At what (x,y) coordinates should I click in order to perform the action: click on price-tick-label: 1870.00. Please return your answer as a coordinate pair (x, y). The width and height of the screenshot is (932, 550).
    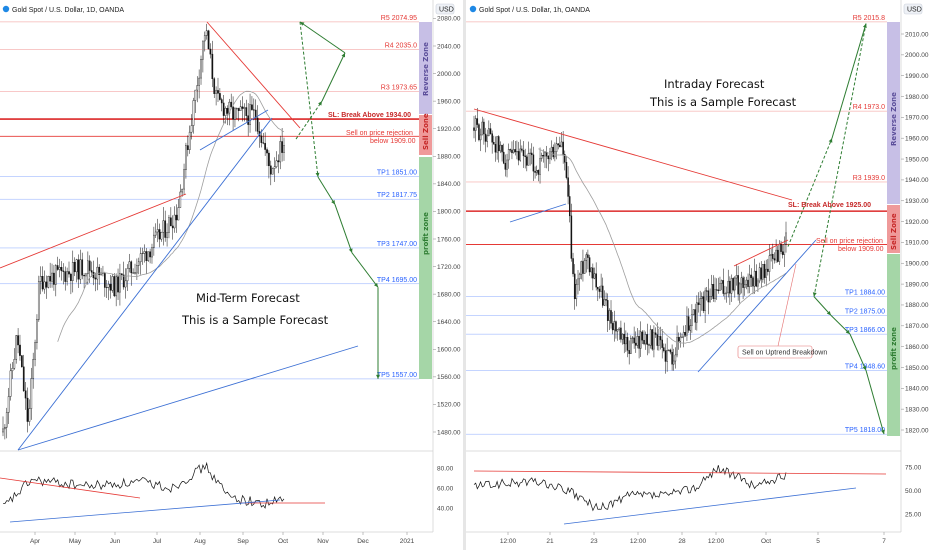
    Looking at the image, I should click on (917, 326).